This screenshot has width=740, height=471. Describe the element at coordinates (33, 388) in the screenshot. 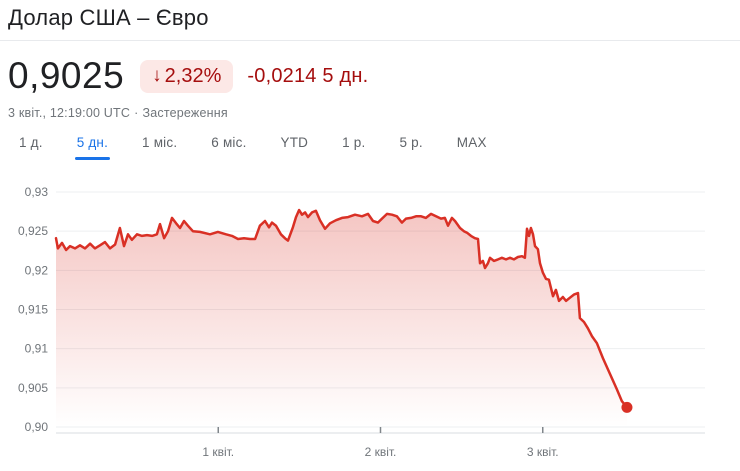

I see `svg-text: 0,905` at that location.